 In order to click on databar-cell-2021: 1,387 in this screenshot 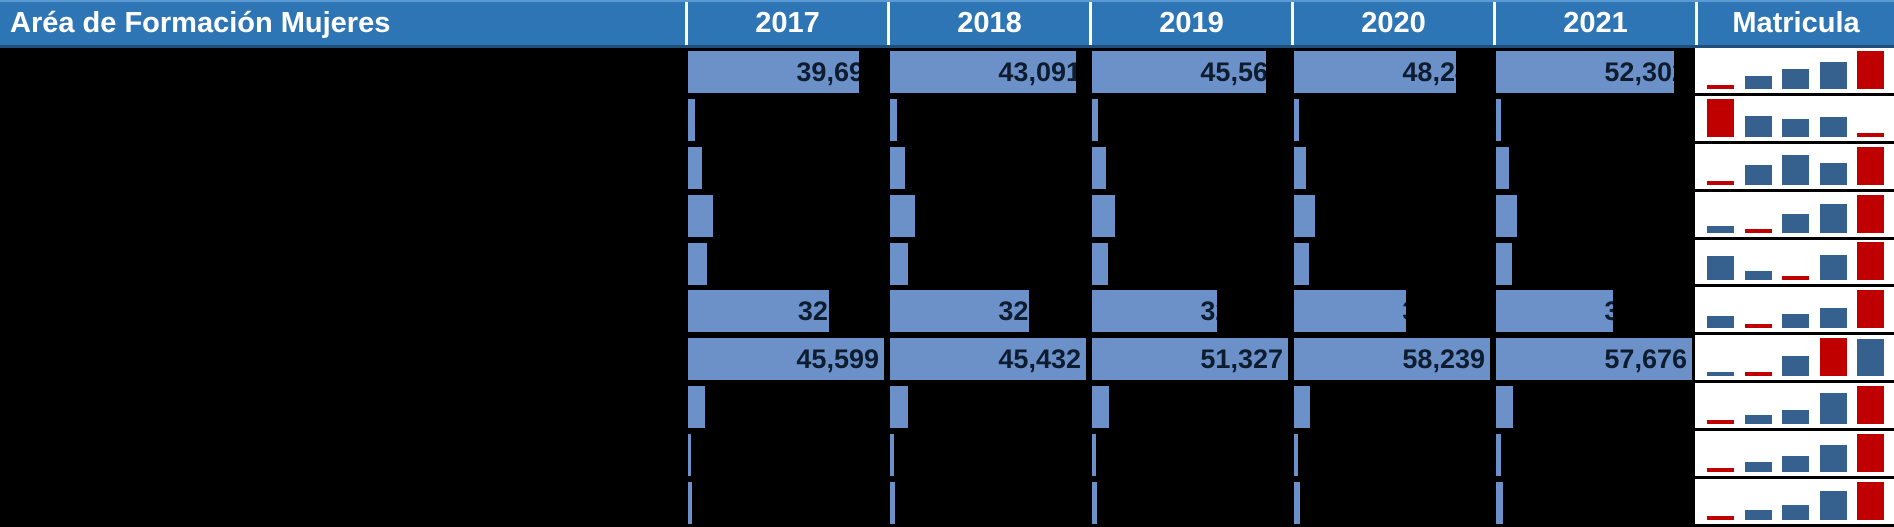, I will do `click(1594, 119)`.